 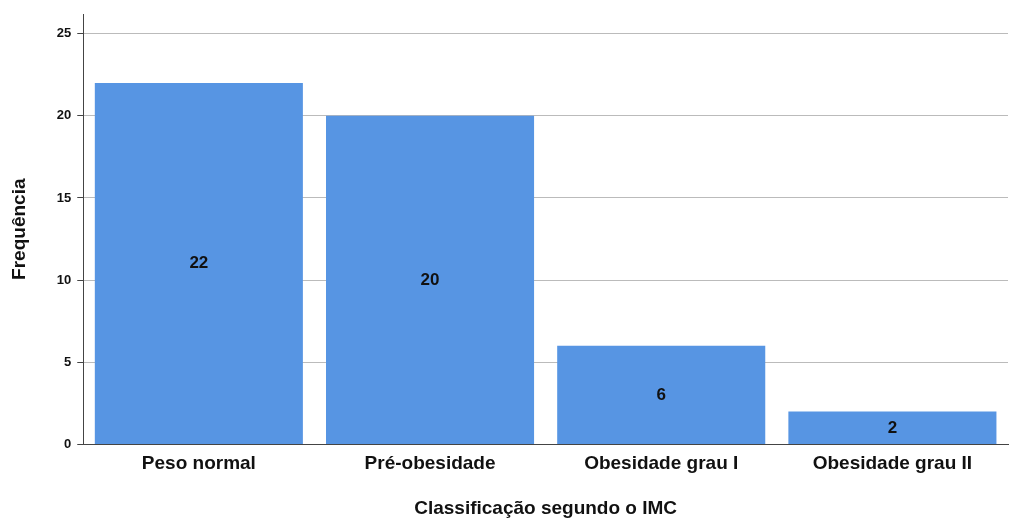 I want to click on x-tick-label: Pré-obesidade, so click(x=430, y=463).